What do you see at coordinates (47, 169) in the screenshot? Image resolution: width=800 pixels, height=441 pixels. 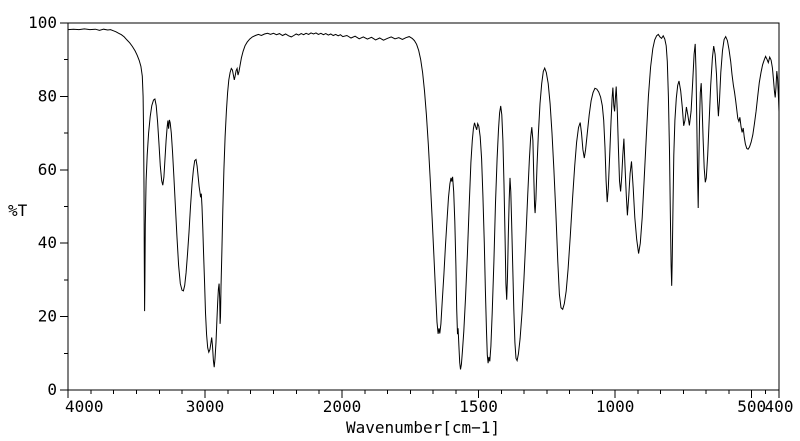 I see `y-tick-label: 60` at bounding box center [47, 169].